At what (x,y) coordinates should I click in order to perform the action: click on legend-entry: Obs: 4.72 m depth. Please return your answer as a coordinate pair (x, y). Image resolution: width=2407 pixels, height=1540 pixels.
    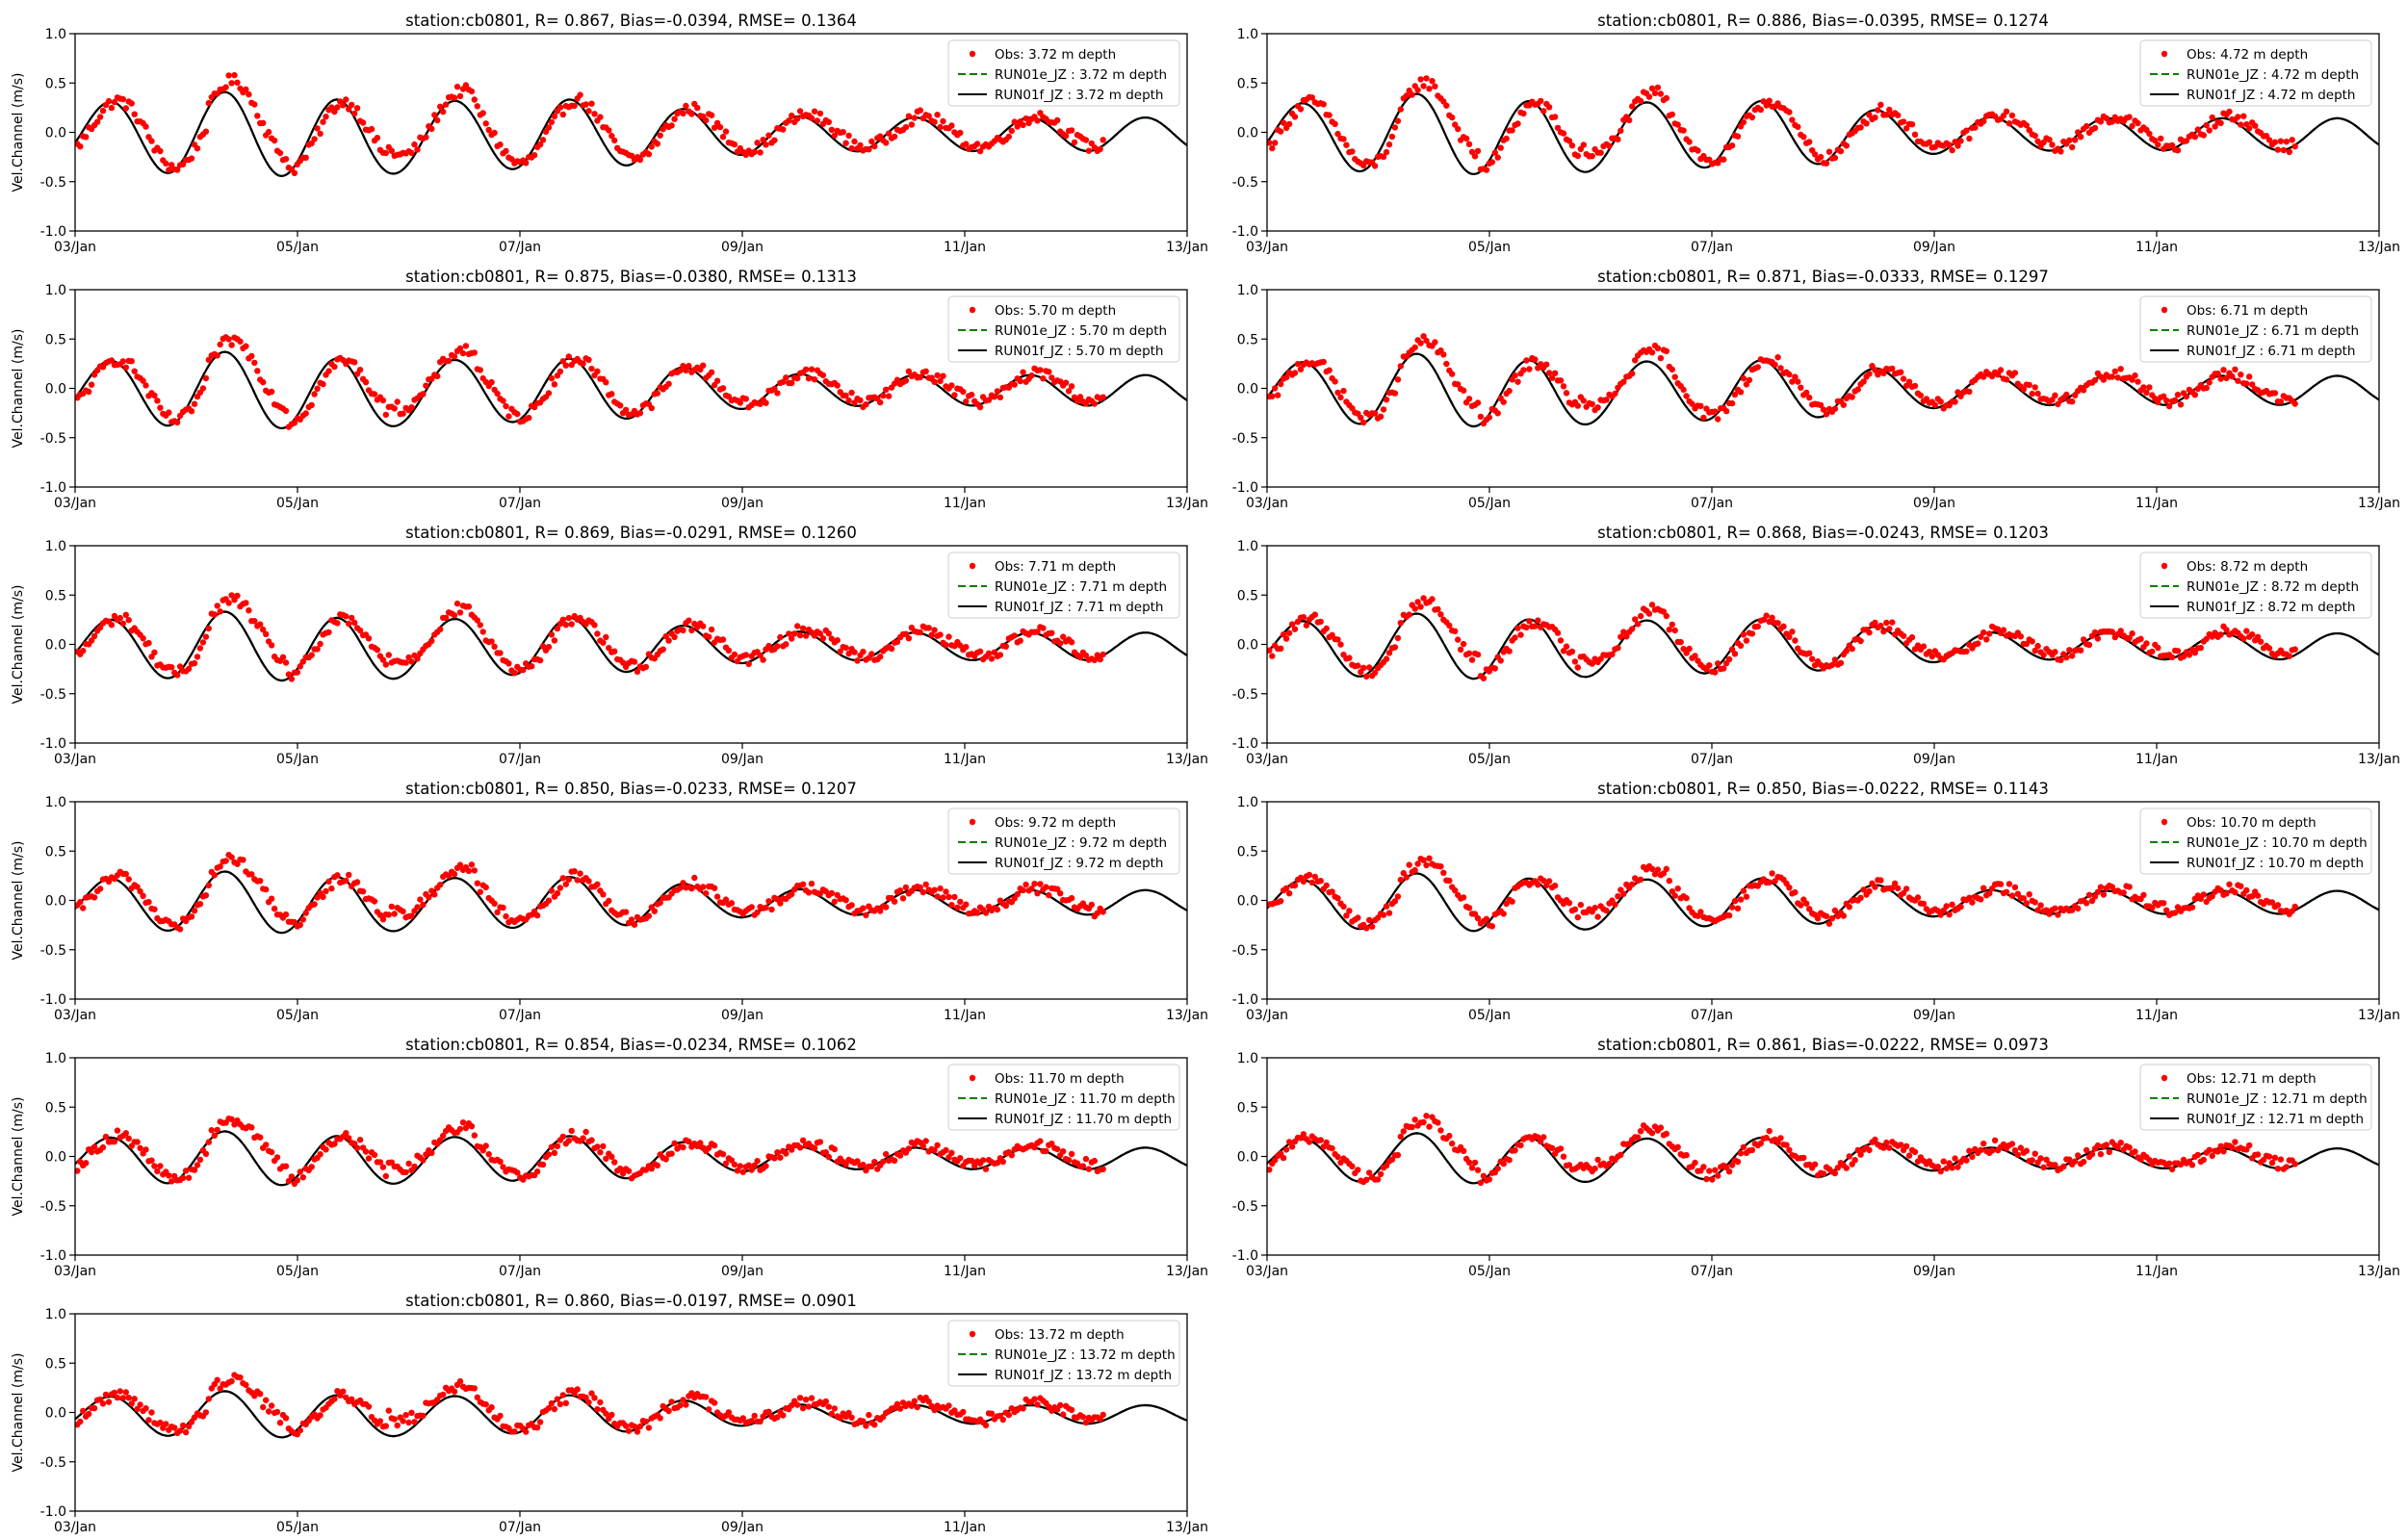
    Looking at the image, I should click on (2247, 55).